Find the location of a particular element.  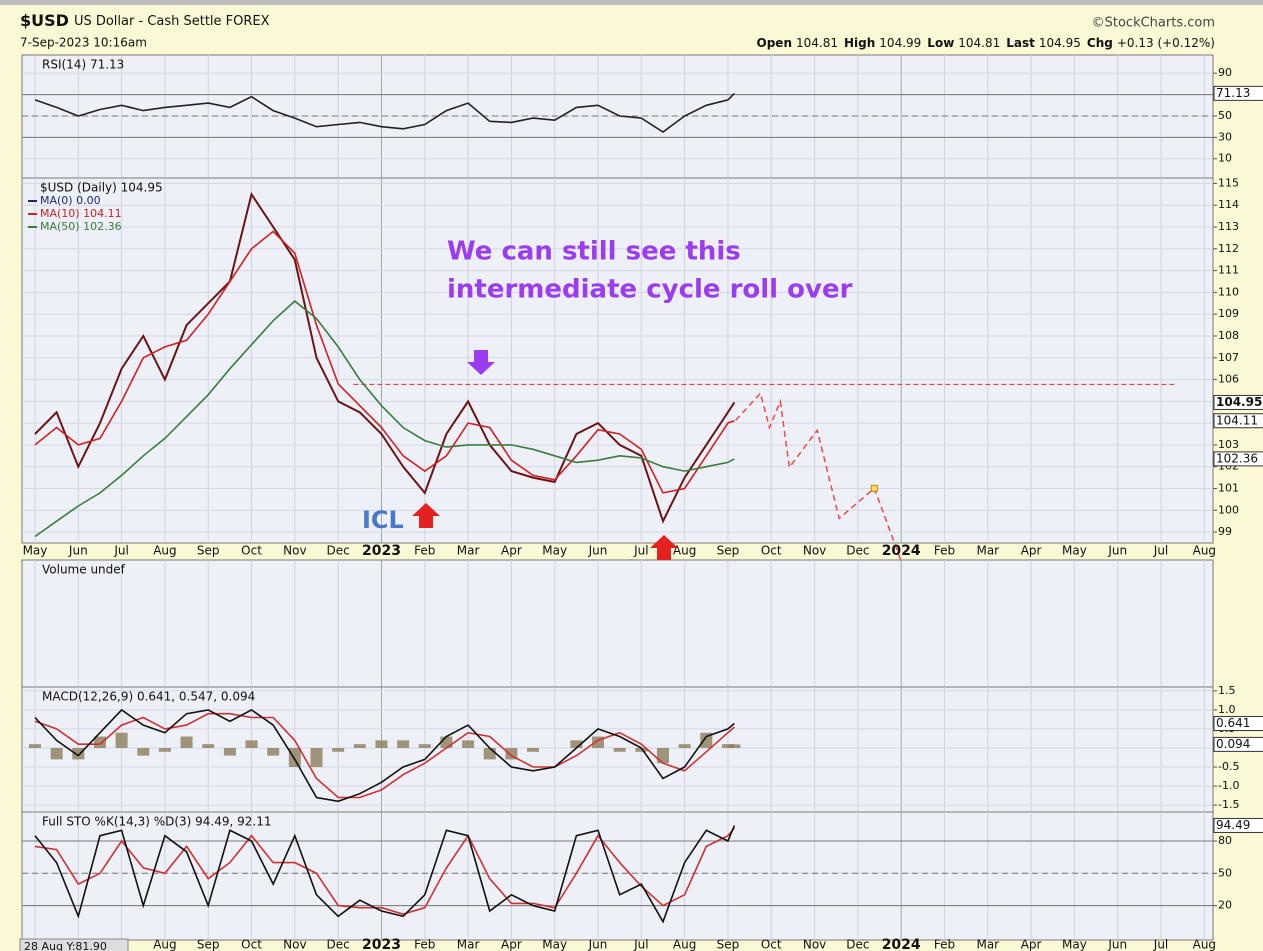

quote-label: Chg is located at coordinates (1100, 43).